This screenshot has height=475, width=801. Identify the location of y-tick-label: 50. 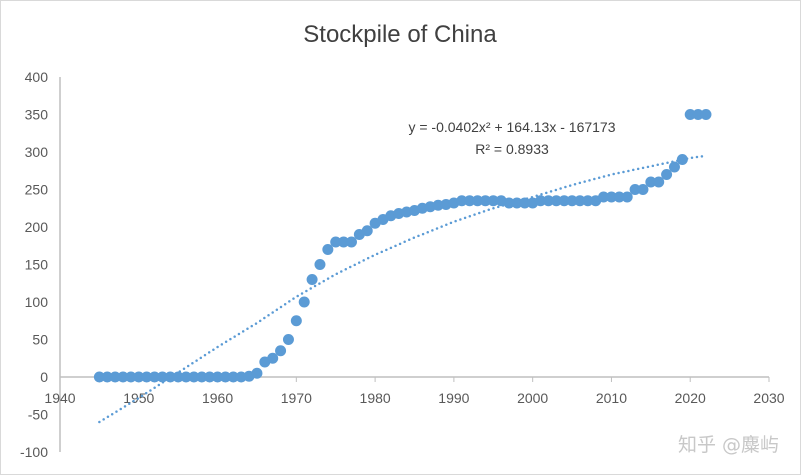
(40, 340).